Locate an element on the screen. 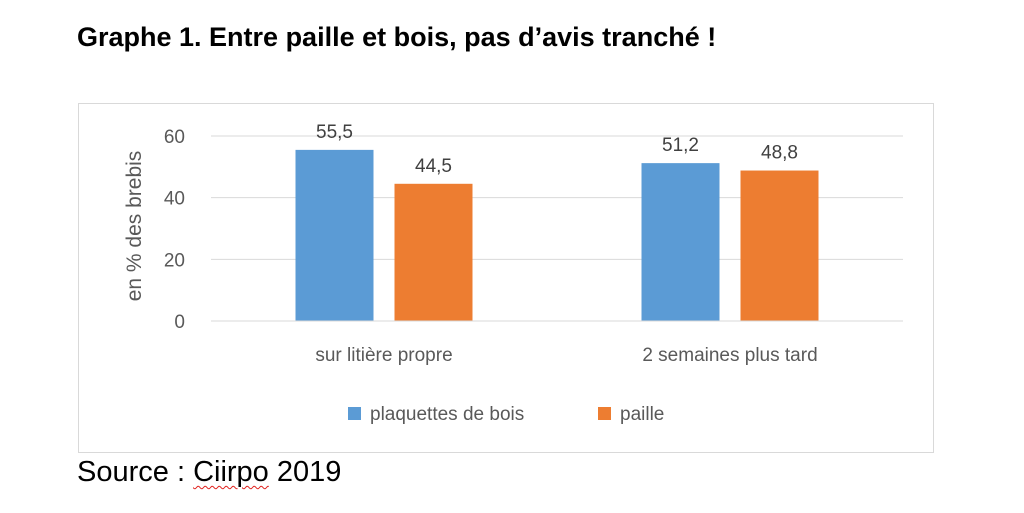 Image resolution: width=1024 pixels, height=513 pixels. data-label: 44,5 is located at coordinates (433, 166).